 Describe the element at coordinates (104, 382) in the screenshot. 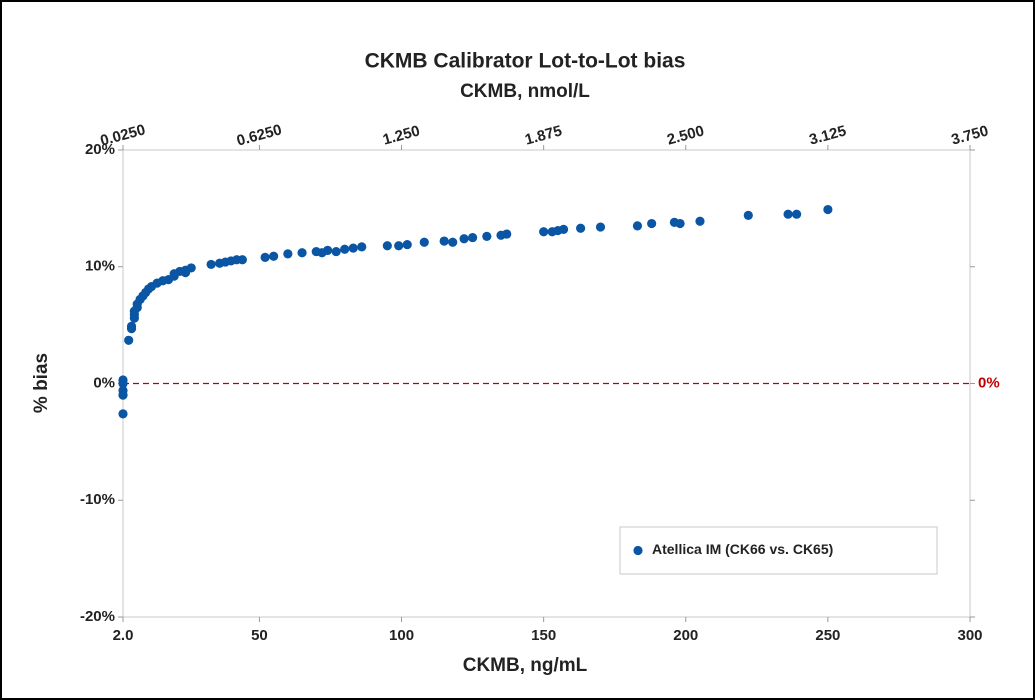

I see `y-tick-label: 0%` at that location.